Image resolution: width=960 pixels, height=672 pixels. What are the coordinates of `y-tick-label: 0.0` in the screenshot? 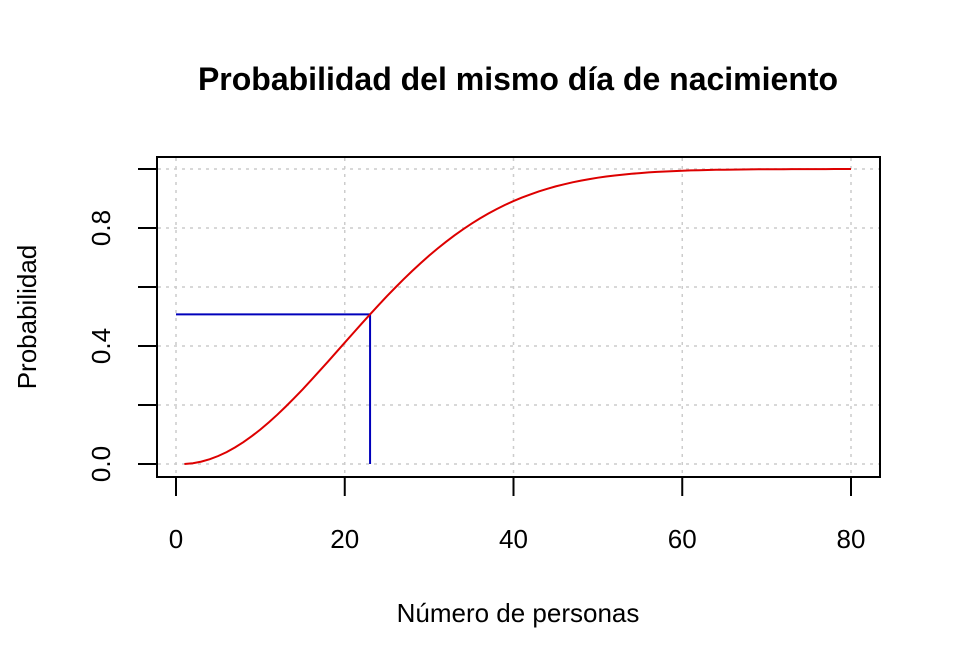 It's located at (101, 464).